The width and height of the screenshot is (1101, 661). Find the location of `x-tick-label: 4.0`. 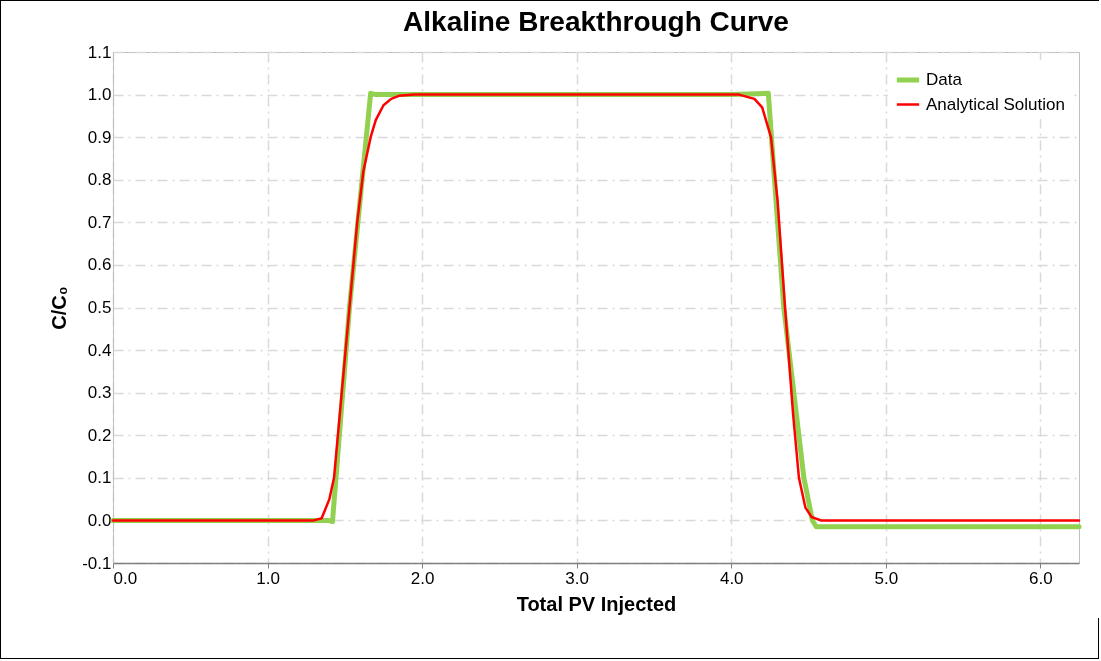

x-tick-label: 4.0 is located at coordinates (731, 578).